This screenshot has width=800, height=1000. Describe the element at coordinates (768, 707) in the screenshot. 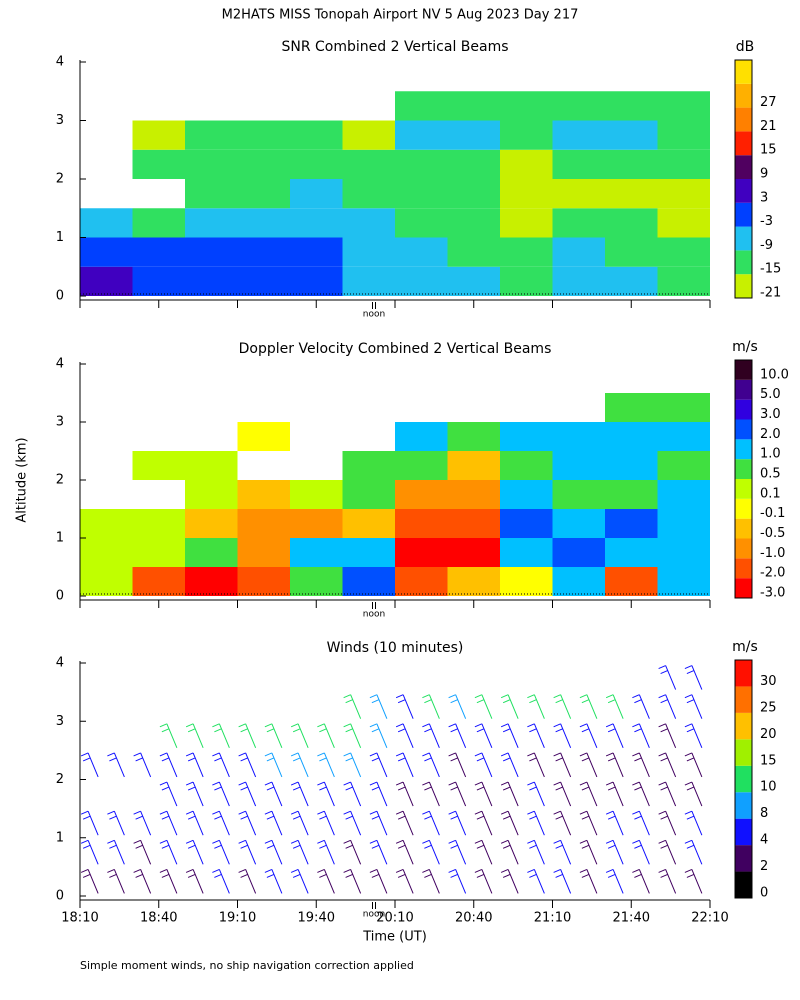

I see `colorbar-label: 25` at that location.